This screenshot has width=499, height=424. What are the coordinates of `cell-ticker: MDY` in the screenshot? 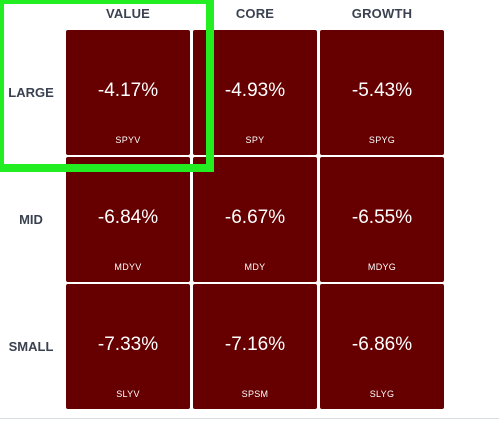 It's located at (255, 267).